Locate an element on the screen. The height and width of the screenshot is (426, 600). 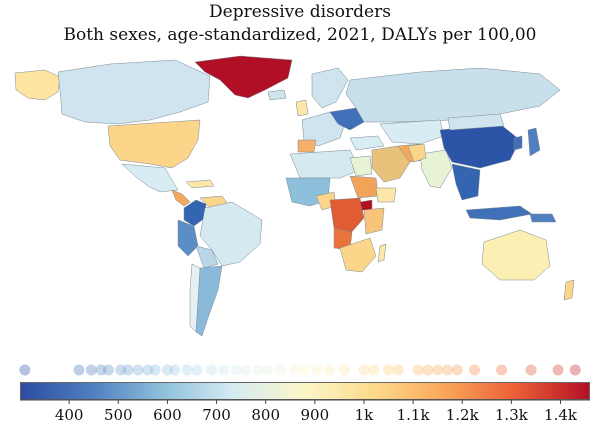
region-east-africa is located at coordinates (374, 221).